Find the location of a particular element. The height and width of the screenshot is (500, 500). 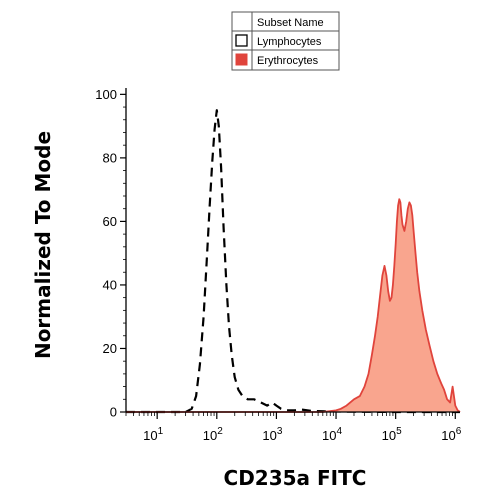

legend-border is located at coordinates (285, 41).